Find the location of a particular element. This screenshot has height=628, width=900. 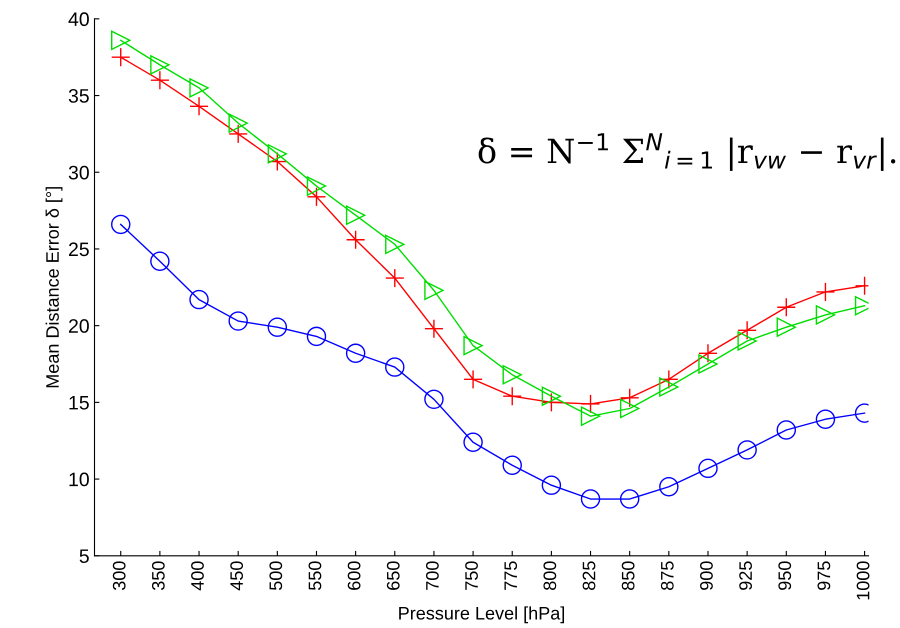

y-tick-label: 15 is located at coordinates (79, 403).